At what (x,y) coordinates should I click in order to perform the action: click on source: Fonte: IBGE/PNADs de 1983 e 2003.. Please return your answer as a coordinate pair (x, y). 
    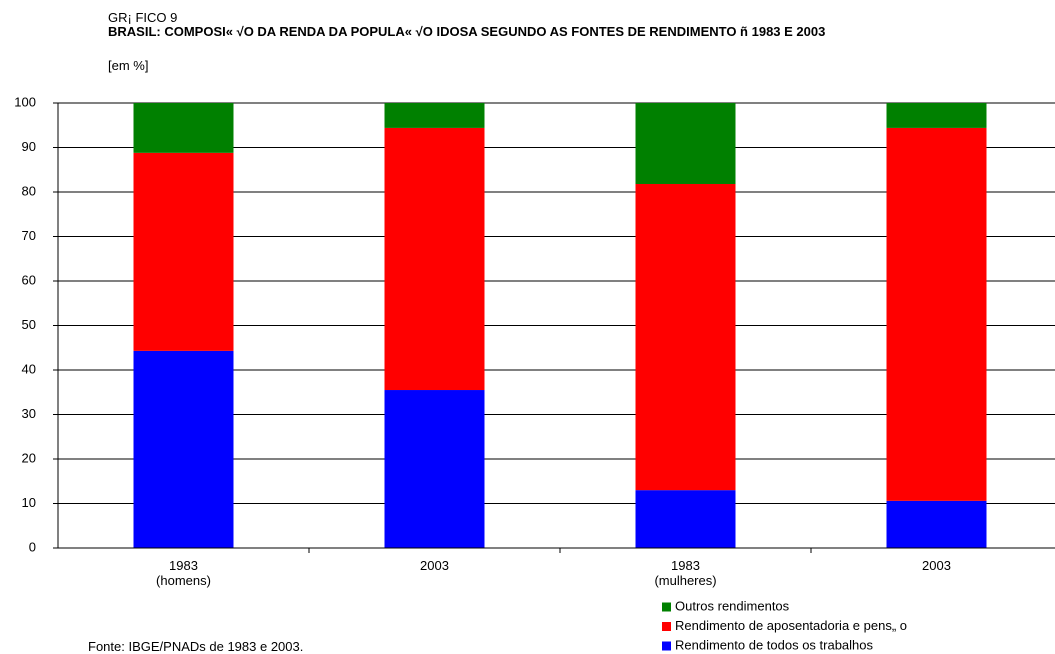
    Looking at the image, I should click on (196, 646).